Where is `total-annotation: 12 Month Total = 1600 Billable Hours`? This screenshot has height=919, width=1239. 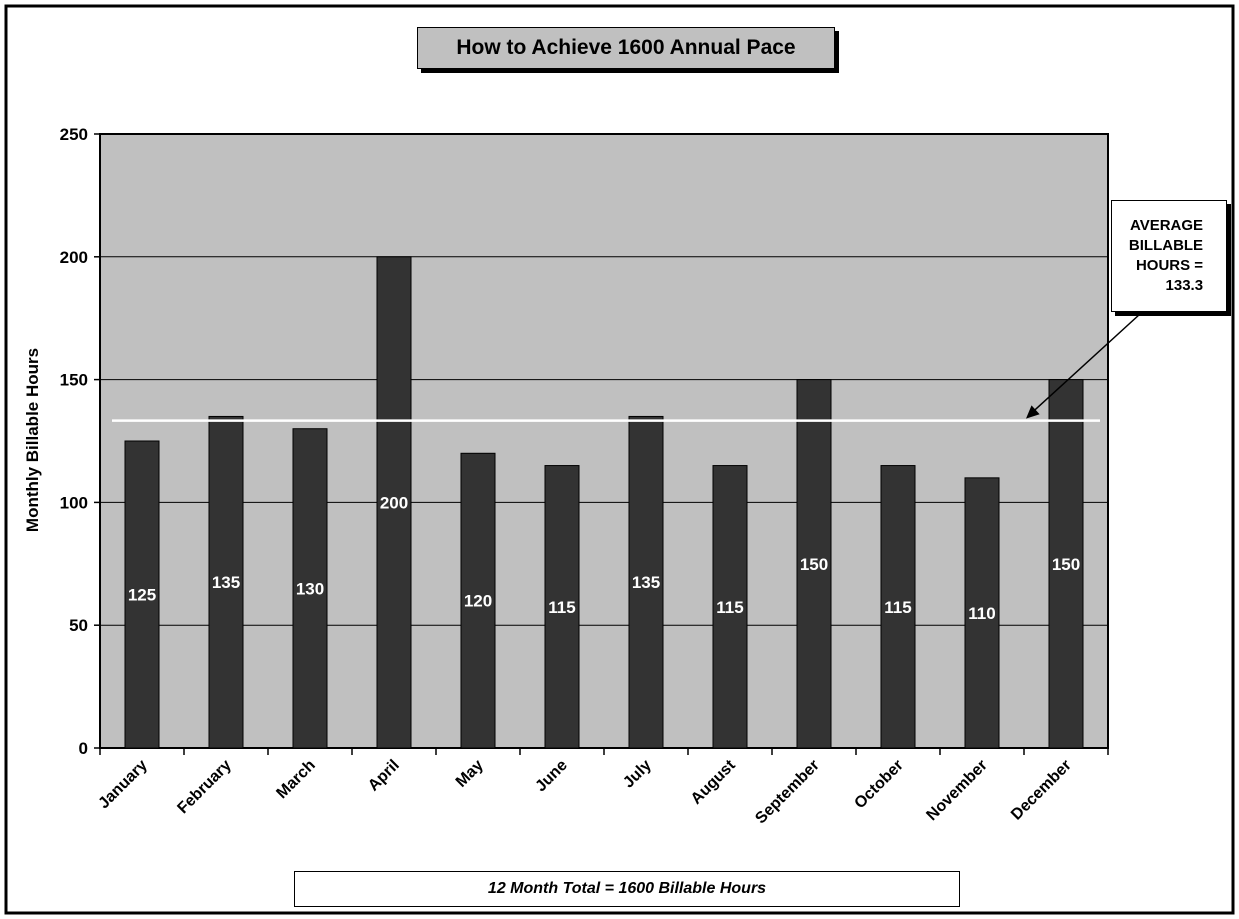
total-annotation: 12 Month Total = 1600 Billable Hours is located at coordinates (627, 889).